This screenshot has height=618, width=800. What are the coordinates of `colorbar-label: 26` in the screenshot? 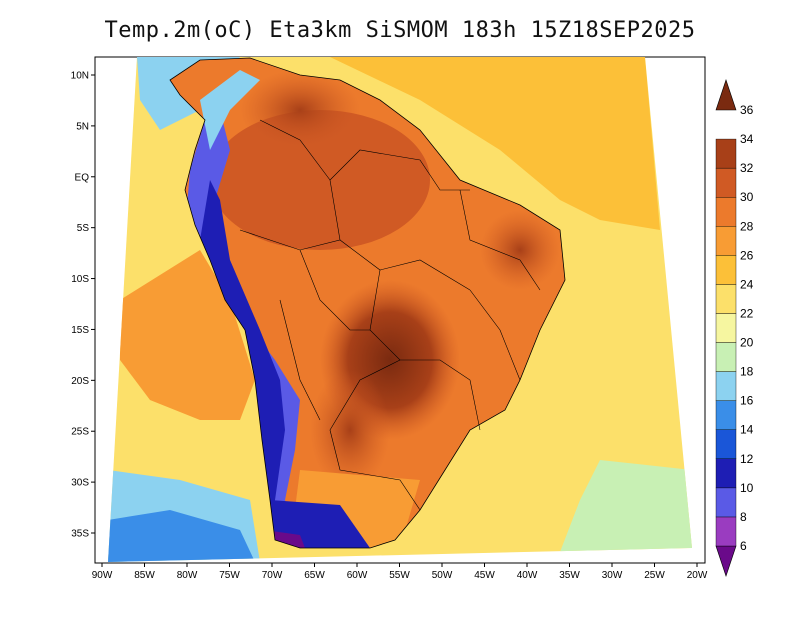 It's located at (747, 255).